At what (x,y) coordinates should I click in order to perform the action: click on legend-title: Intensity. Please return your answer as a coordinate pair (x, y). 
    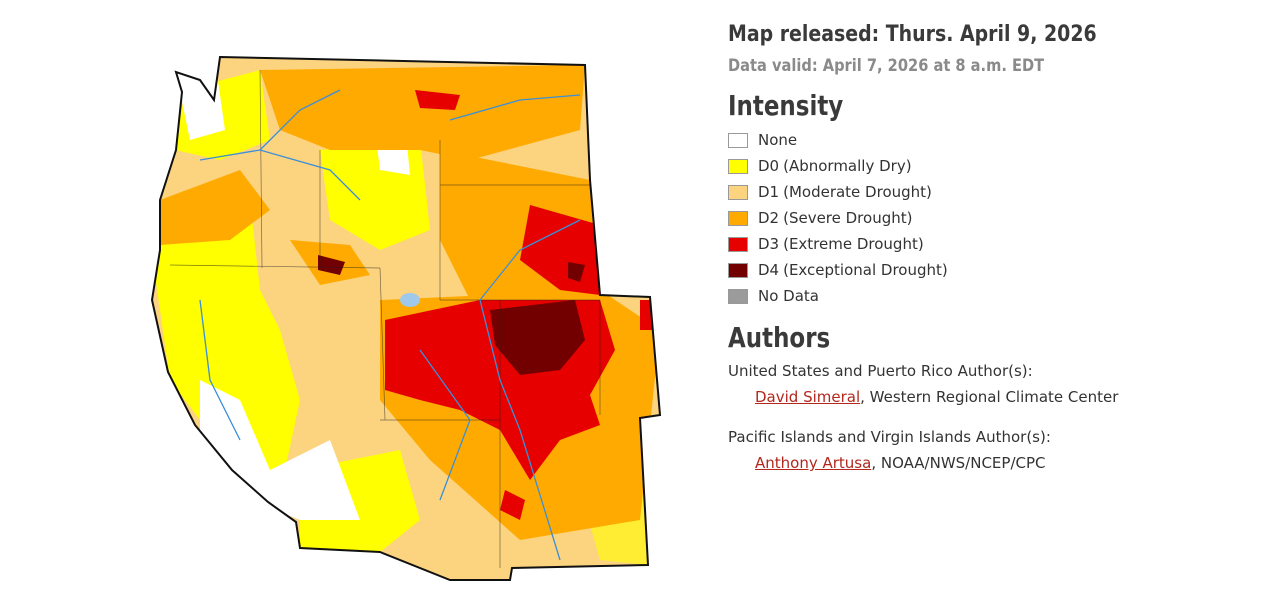
    Looking at the image, I should click on (786, 105).